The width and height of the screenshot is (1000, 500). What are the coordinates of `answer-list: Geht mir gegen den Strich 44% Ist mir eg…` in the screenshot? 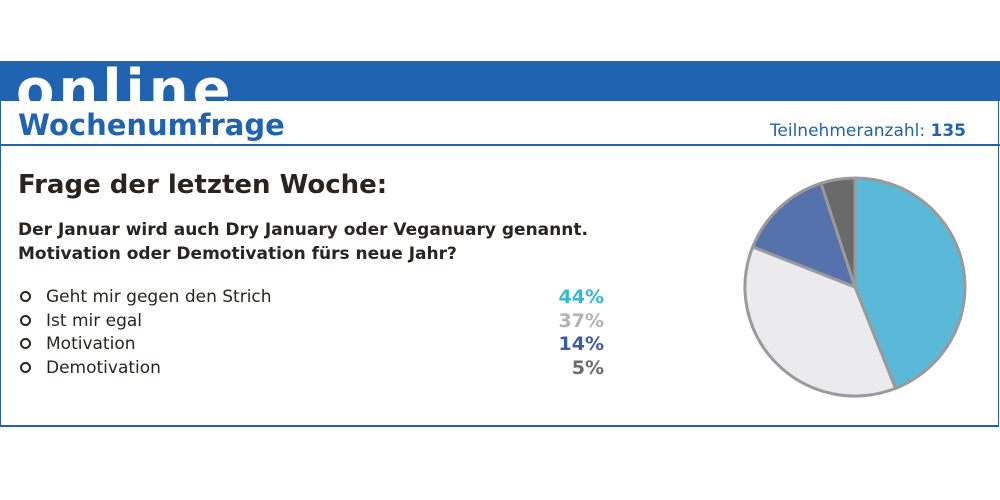 It's located at (313, 333).